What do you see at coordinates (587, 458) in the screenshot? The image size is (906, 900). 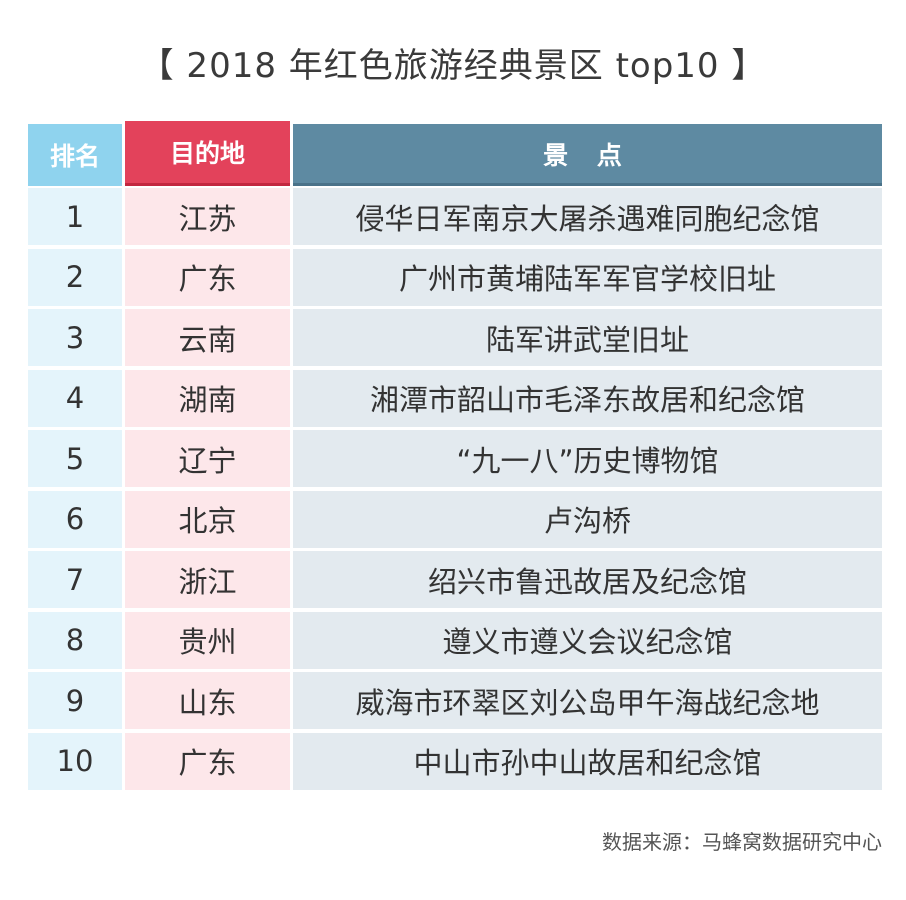 I see `spot-cell: “九一八”历史博物馆` at bounding box center [587, 458].